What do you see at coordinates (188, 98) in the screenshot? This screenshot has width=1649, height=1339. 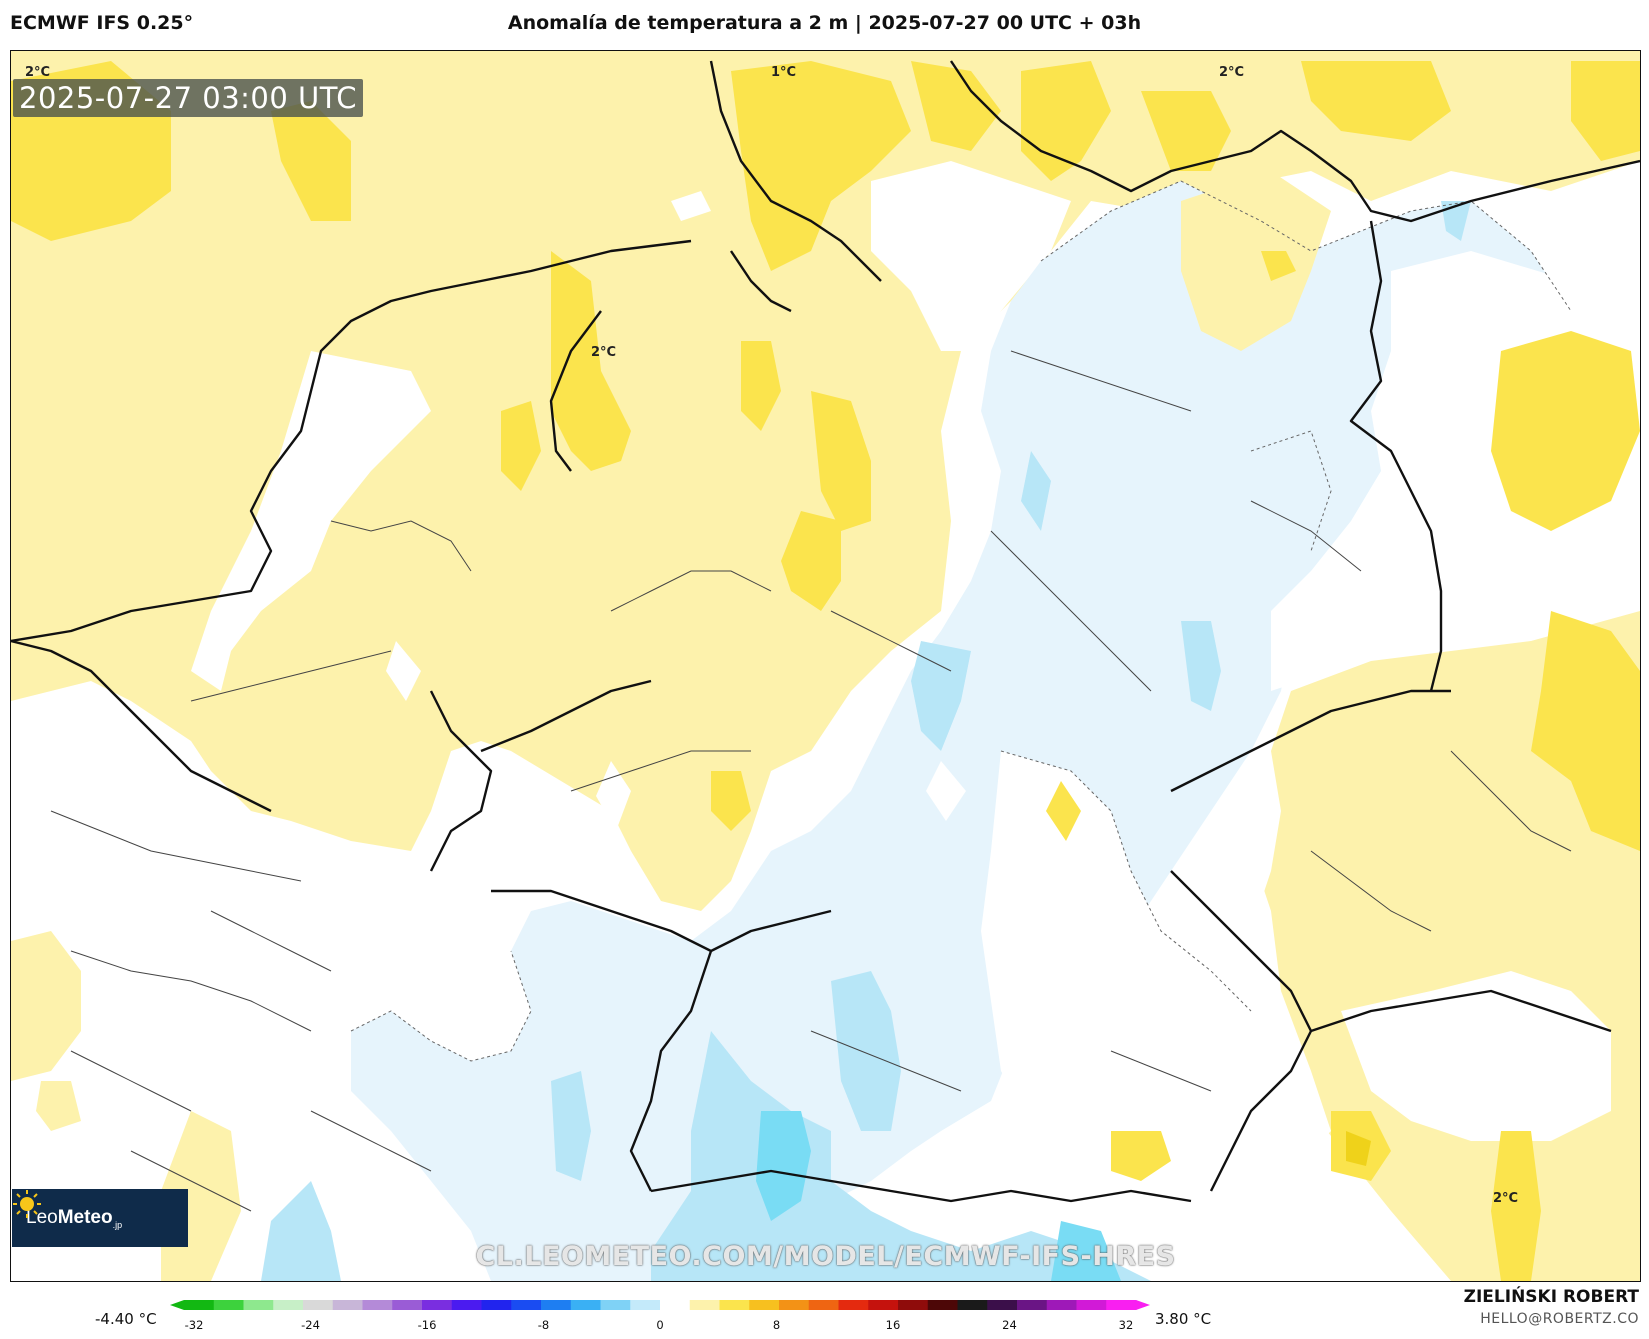 I see `valid-time-badge: 2025-07-27 03:00 UTC` at bounding box center [188, 98].